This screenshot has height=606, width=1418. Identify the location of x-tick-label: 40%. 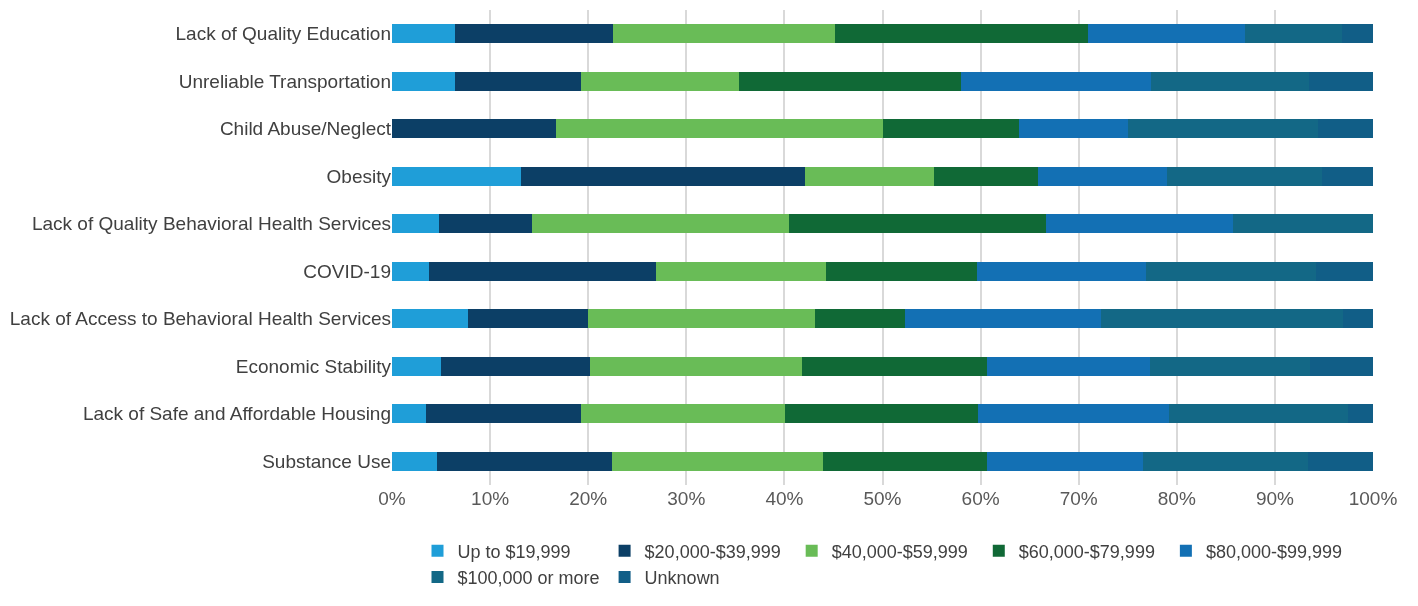
(784, 498).